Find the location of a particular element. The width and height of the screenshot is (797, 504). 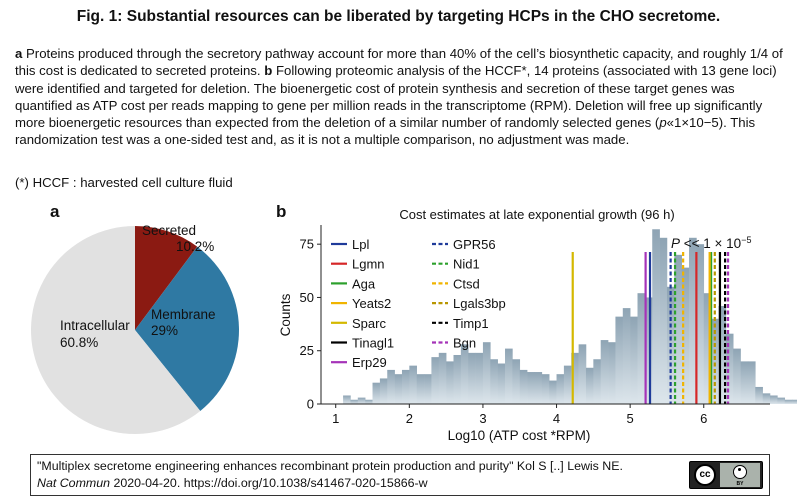

gene-lines is located at coordinates (650, 328).